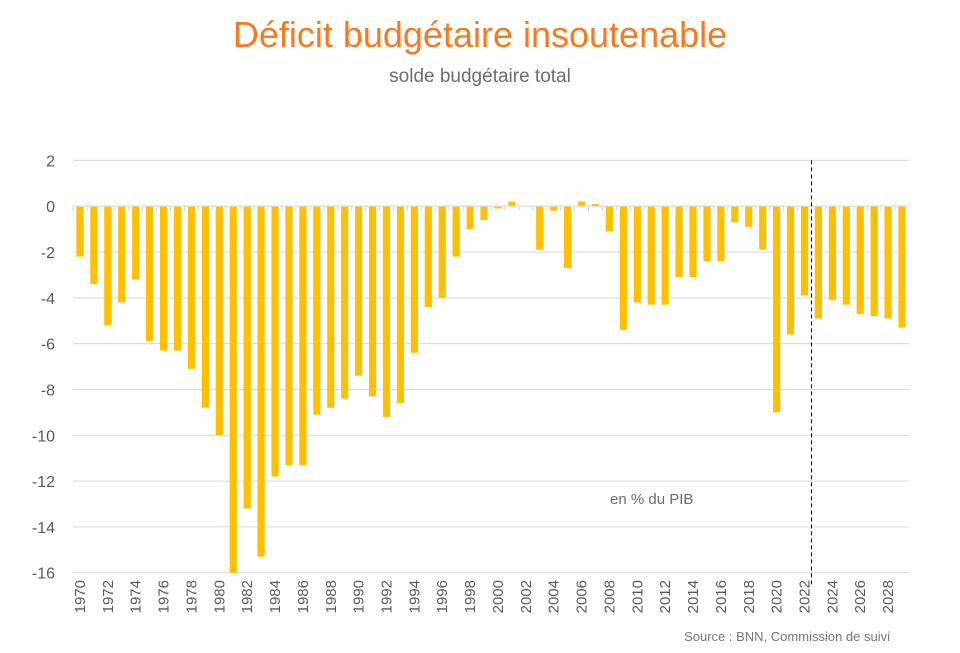  What do you see at coordinates (651, 255) in the screenshot?
I see `bar-2011` at bounding box center [651, 255].